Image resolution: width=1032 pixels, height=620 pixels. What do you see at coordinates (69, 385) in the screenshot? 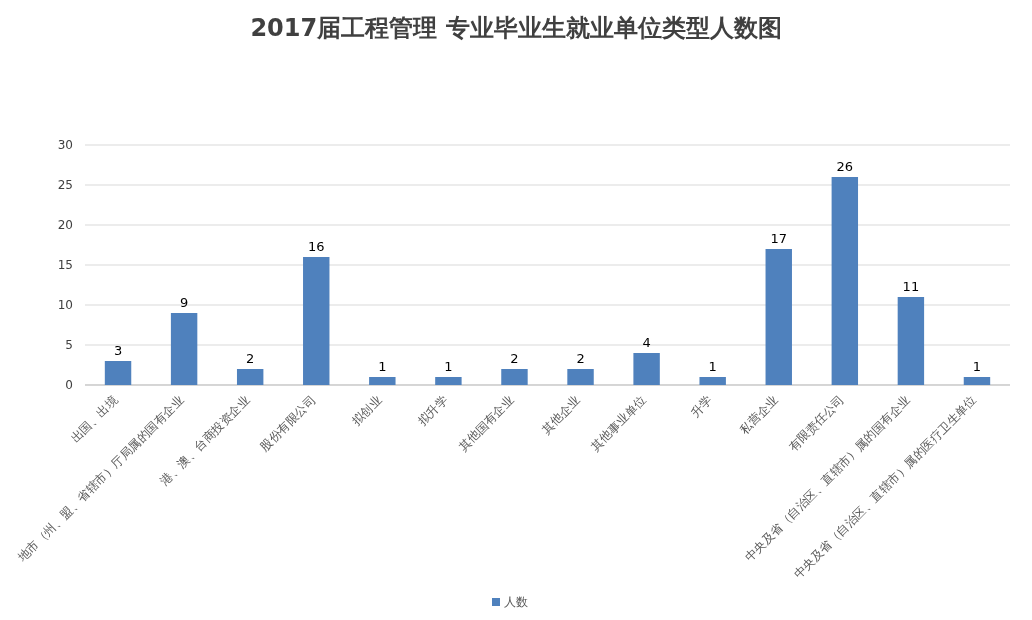
I see `y-tick-label: 0` at bounding box center [69, 385].